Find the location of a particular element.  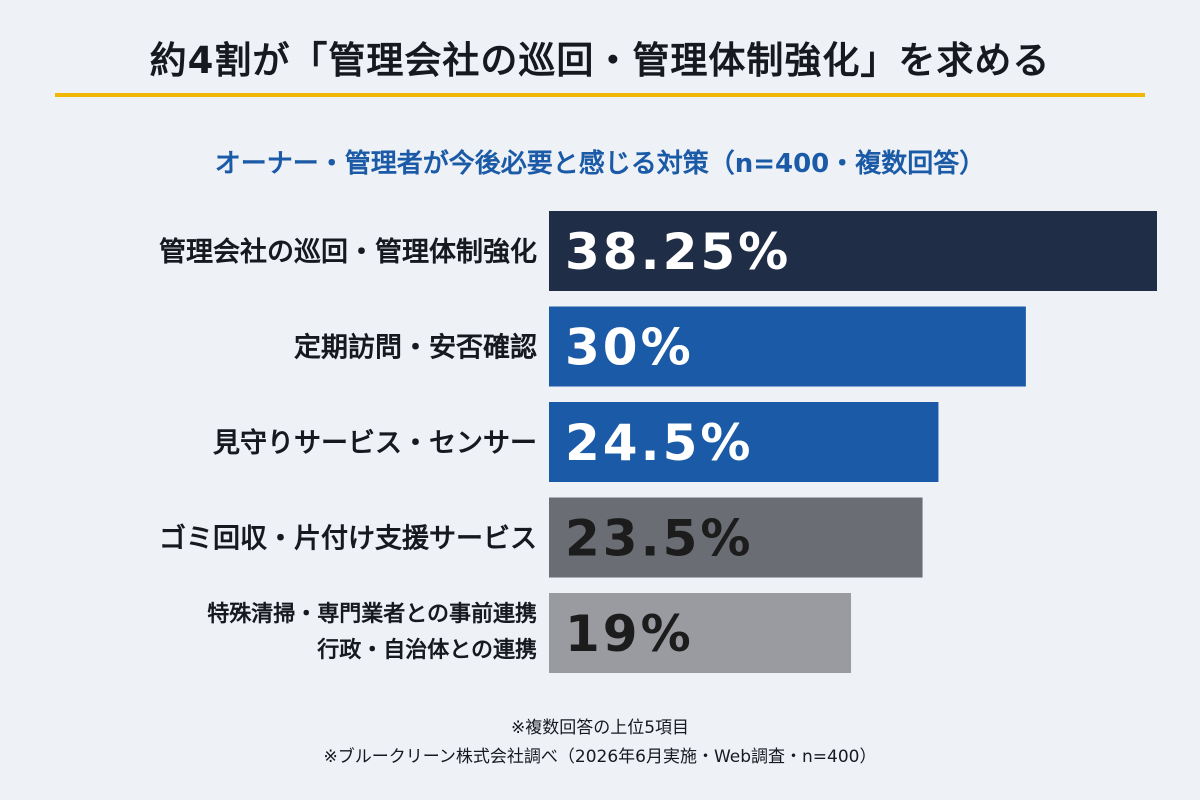

category-label-3: 見守りサービス・センサー is located at coordinates (375, 443).